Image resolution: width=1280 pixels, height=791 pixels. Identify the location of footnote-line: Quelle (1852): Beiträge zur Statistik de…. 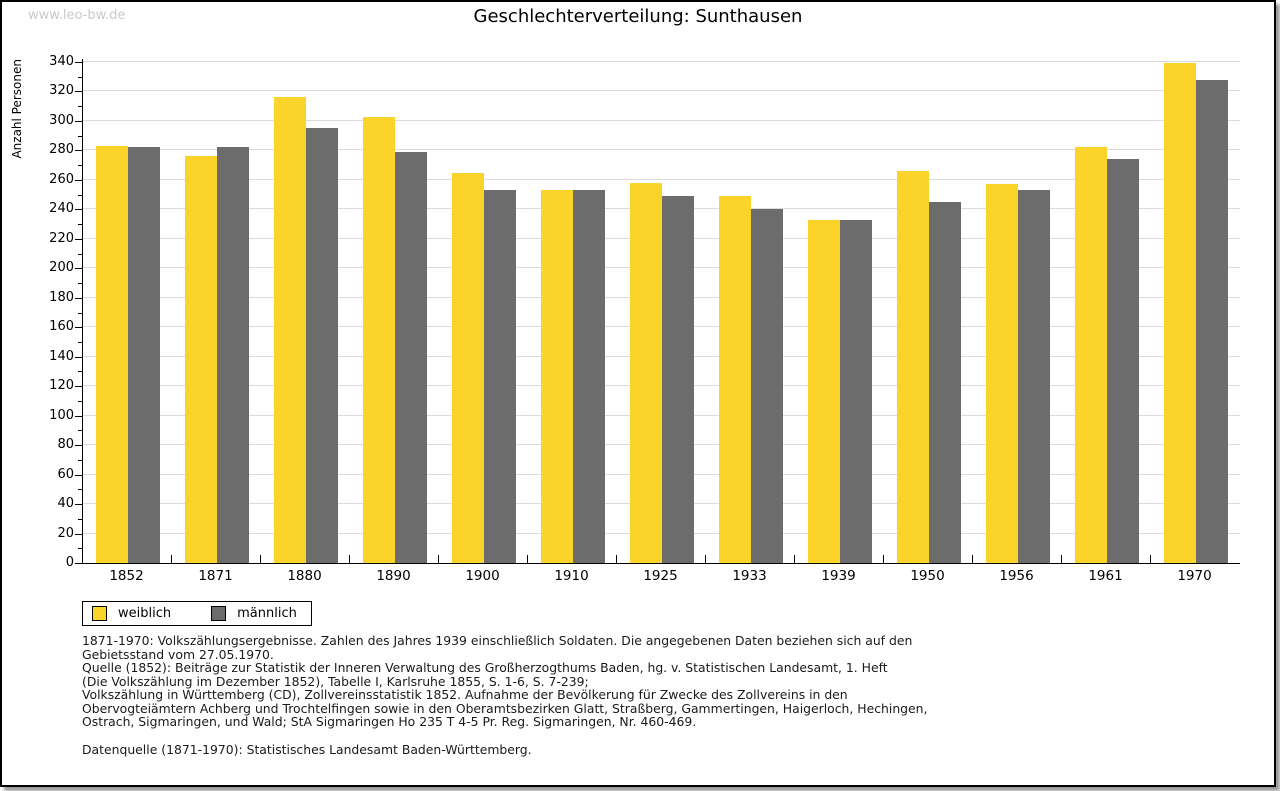
(485, 667).